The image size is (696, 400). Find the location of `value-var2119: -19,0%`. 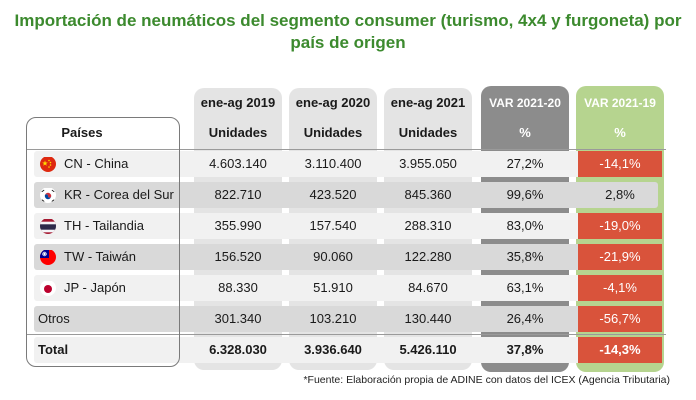

value-var2119: -19,0% is located at coordinates (620, 225).